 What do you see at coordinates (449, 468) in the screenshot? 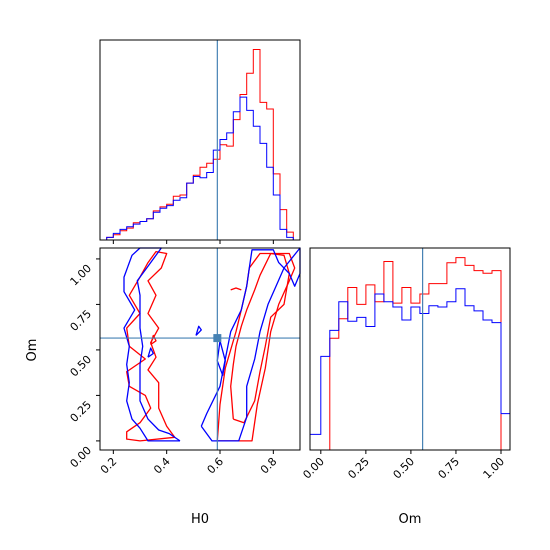
I see `om-hist-xtick-label: 0.75` at bounding box center [449, 468].